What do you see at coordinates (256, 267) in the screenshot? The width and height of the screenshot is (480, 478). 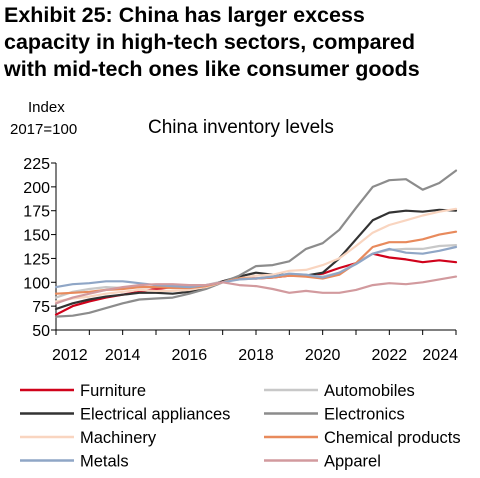 I see `series-line-metals` at bounding box center [256, 267].